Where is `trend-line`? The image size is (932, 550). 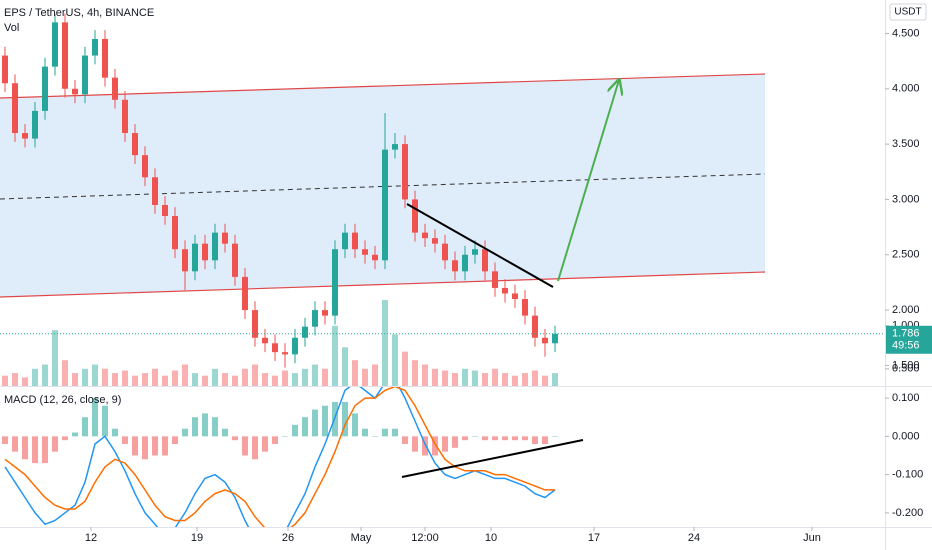 trend-line is located at coordinates (480, 245).